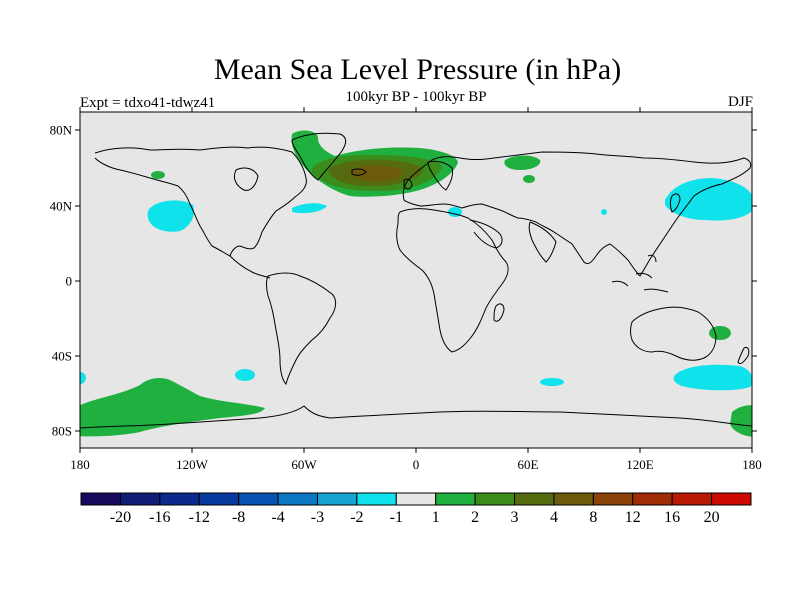  Describe the element at coordinates (708, 199) in the screenshot. I see `northwest-pacific-cyan-region` at that location.